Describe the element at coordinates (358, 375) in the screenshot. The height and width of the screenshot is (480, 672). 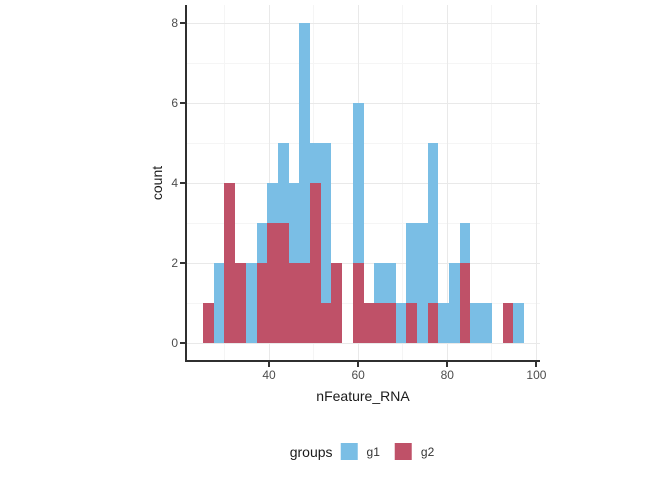
I see `x-tick-label: 60` at that location.